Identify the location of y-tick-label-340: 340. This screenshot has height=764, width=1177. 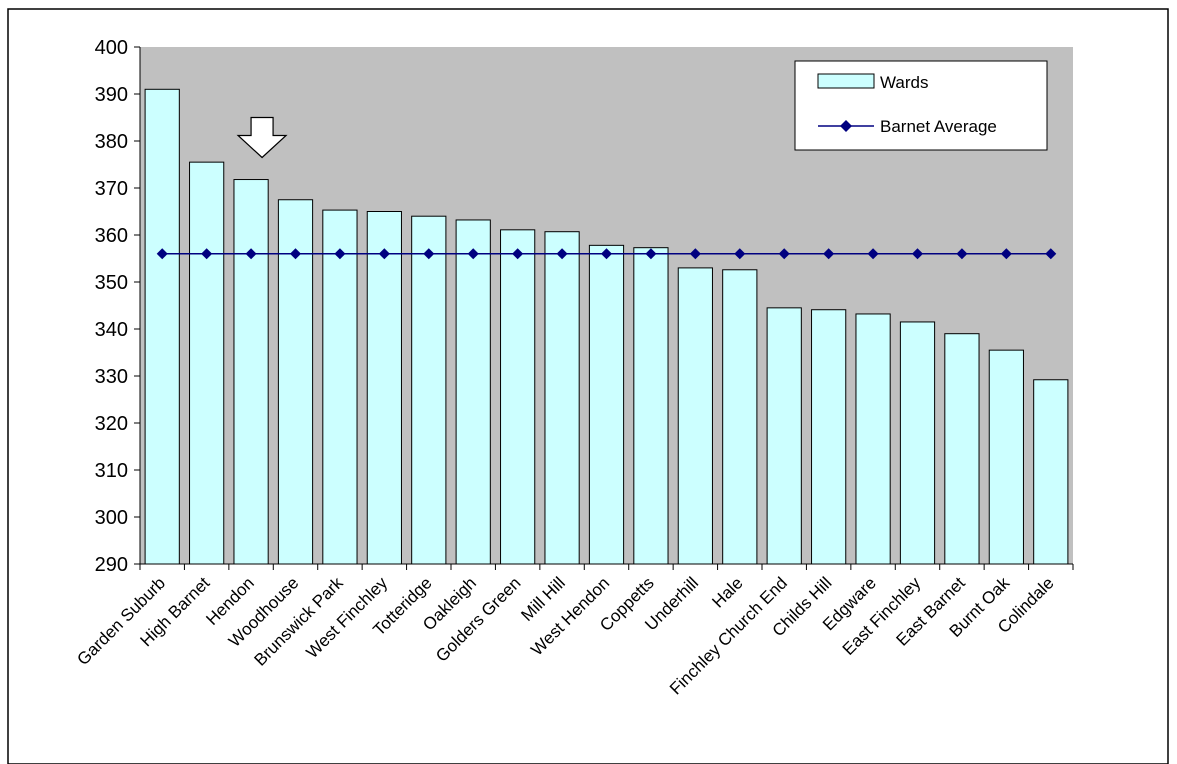
(111, 330).